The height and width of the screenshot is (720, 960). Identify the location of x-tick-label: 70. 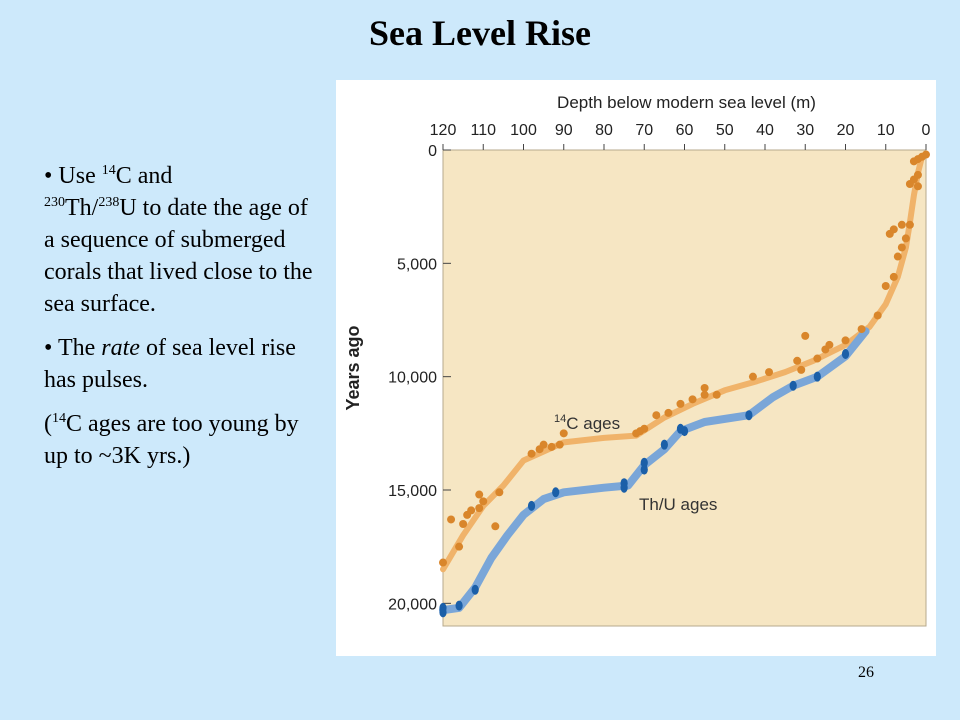
(644, 130).